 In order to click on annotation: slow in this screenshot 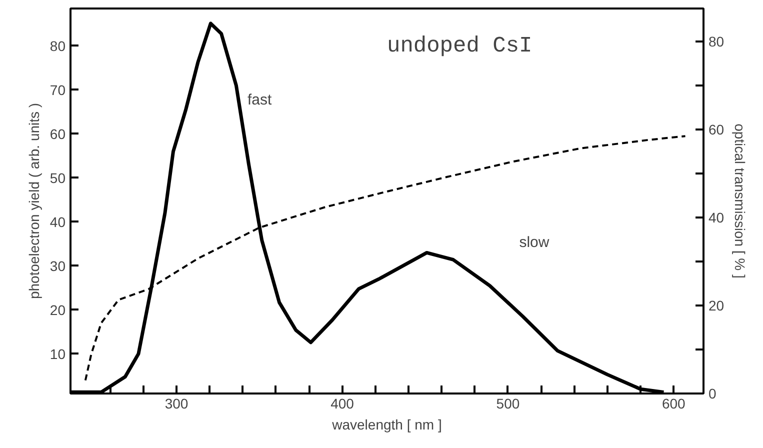, I will do `click(534, 243)`.